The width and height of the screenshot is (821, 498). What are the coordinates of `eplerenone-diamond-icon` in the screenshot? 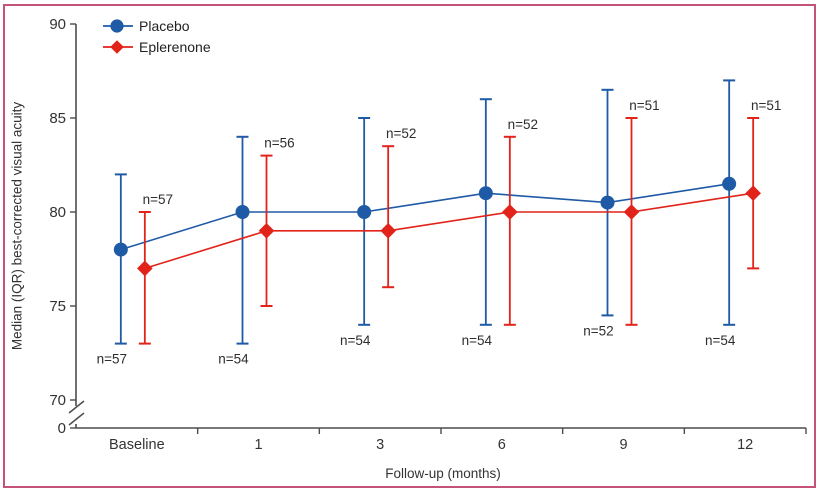 It's located at (118, 46).